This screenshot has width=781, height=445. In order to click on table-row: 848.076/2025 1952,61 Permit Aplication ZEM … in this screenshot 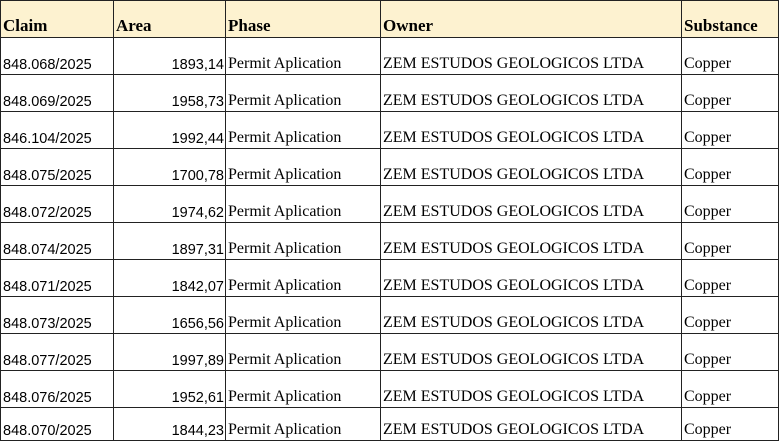, I will do `click(389, 389)`.